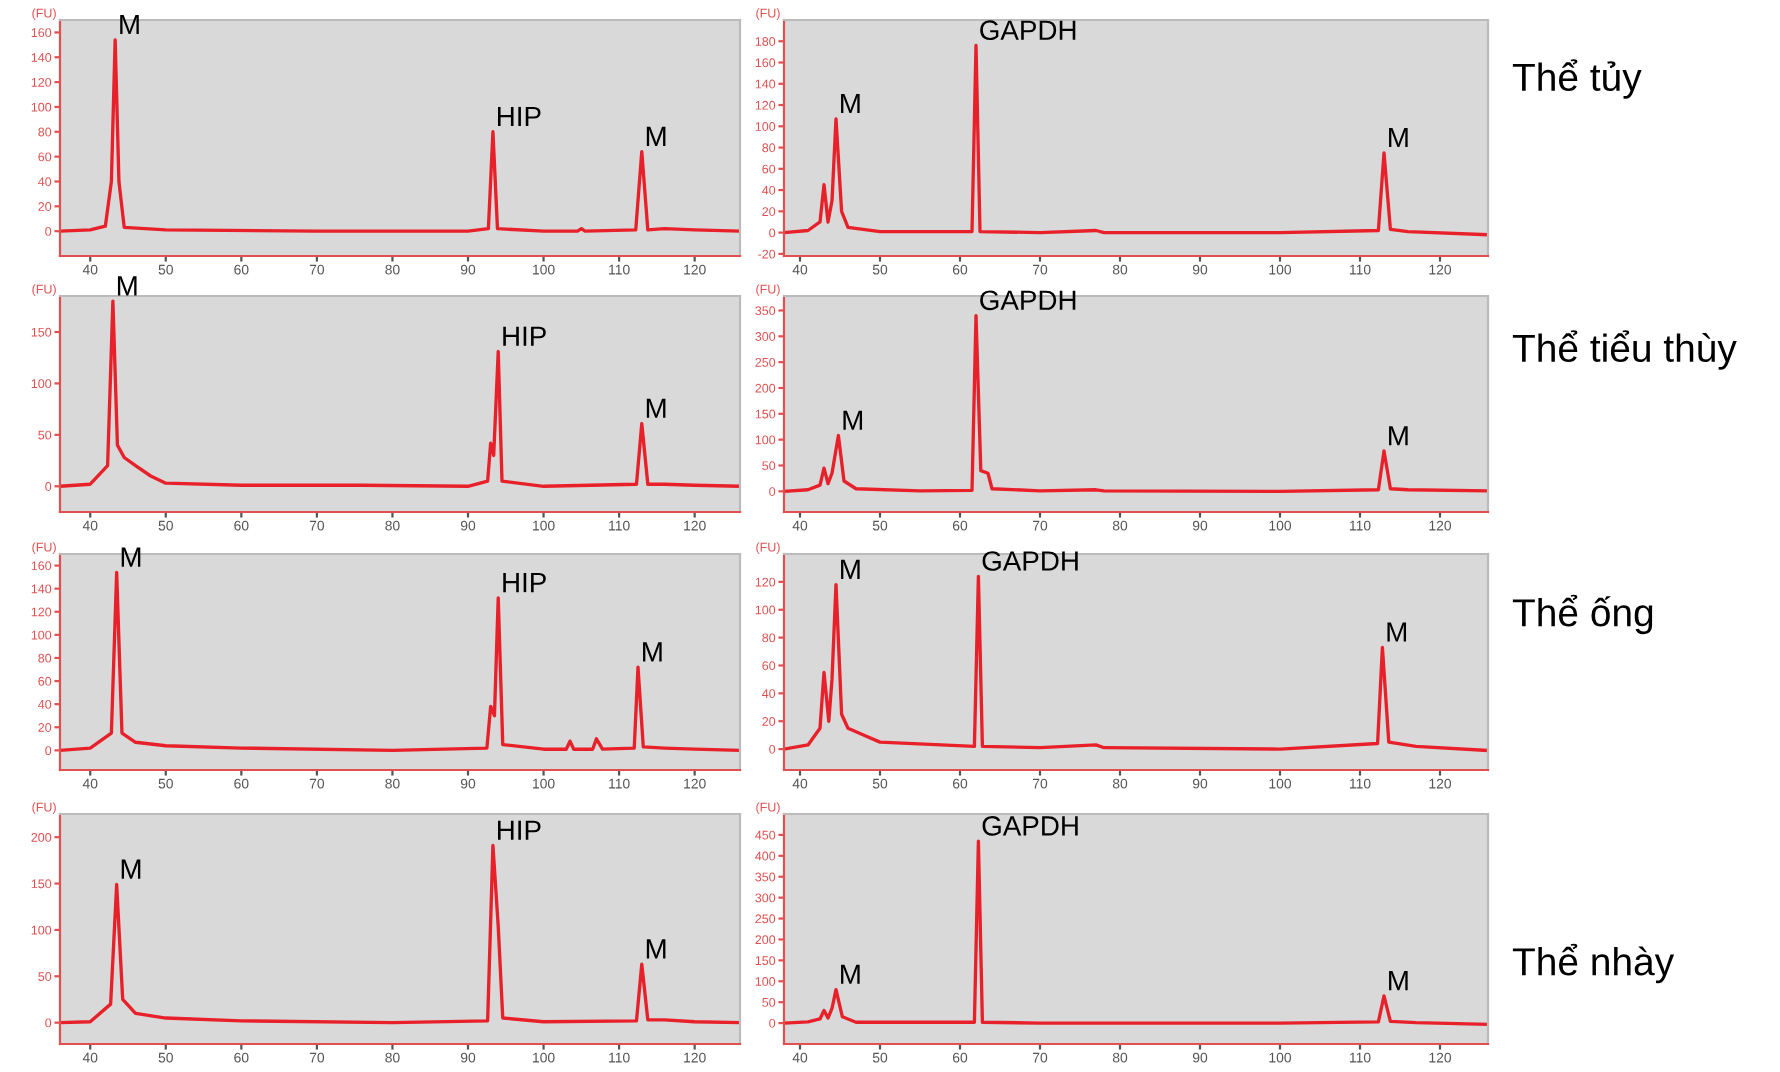 The height and width of the screenshot is (1072, 1780). Describe the element at coordinates (1624, 350) in the screenshot. I see `text: Thể tiểu thùy` at that location.